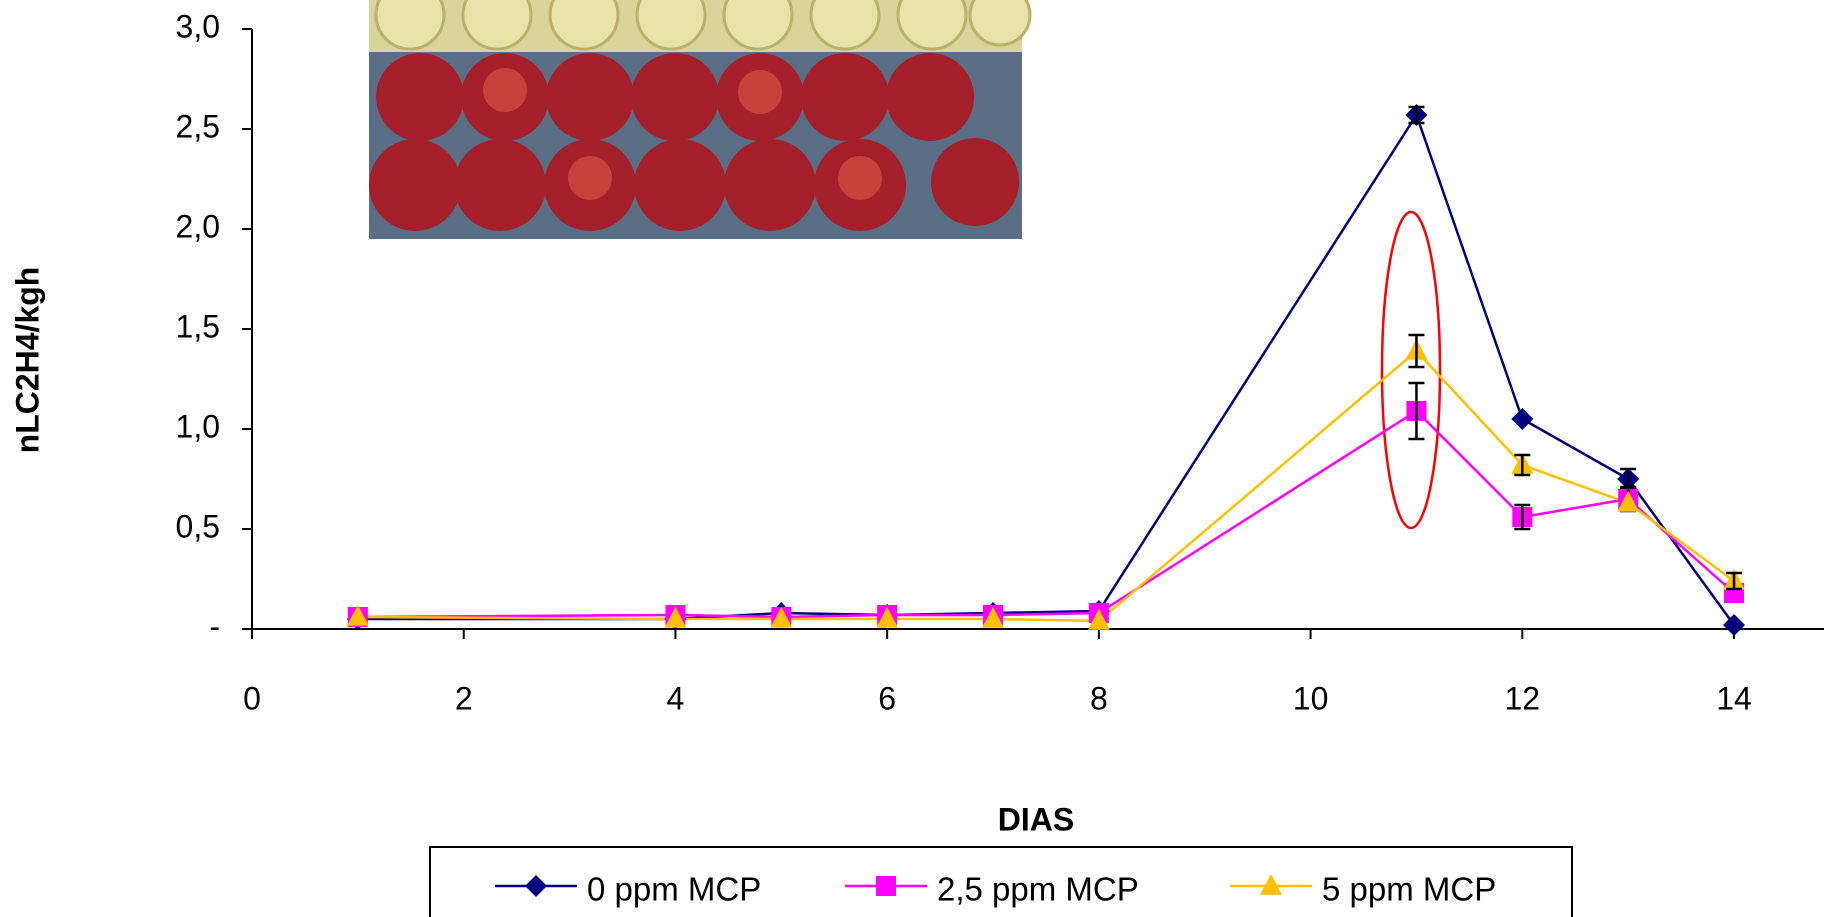  What do you see at coordinates (27, 360) in the screenshot?
I see `y-axis-title: nLC2H4/kgh` at bounding box center [27, 360].